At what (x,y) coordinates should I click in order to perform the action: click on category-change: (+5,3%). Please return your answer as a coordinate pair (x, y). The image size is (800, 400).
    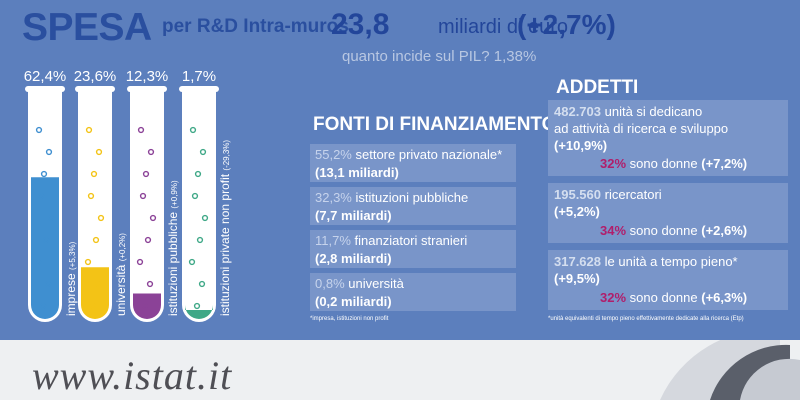
    Looking at the image, I should click on (72, 255).